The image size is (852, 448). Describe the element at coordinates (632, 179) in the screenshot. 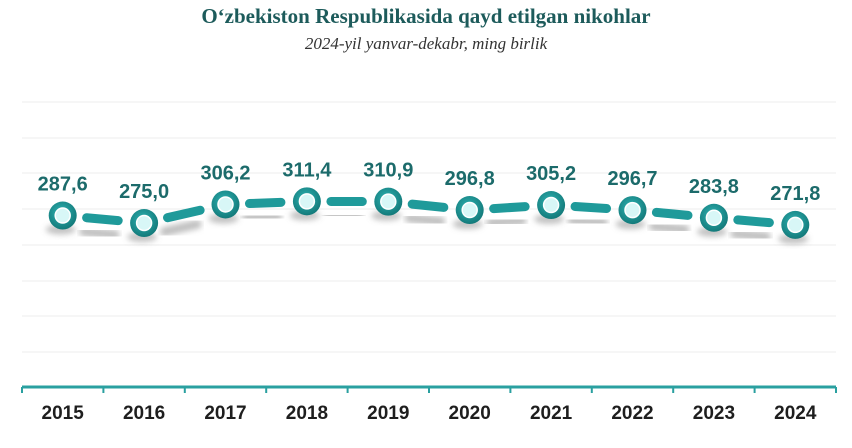

I see `data-label: 296,7` at that location.